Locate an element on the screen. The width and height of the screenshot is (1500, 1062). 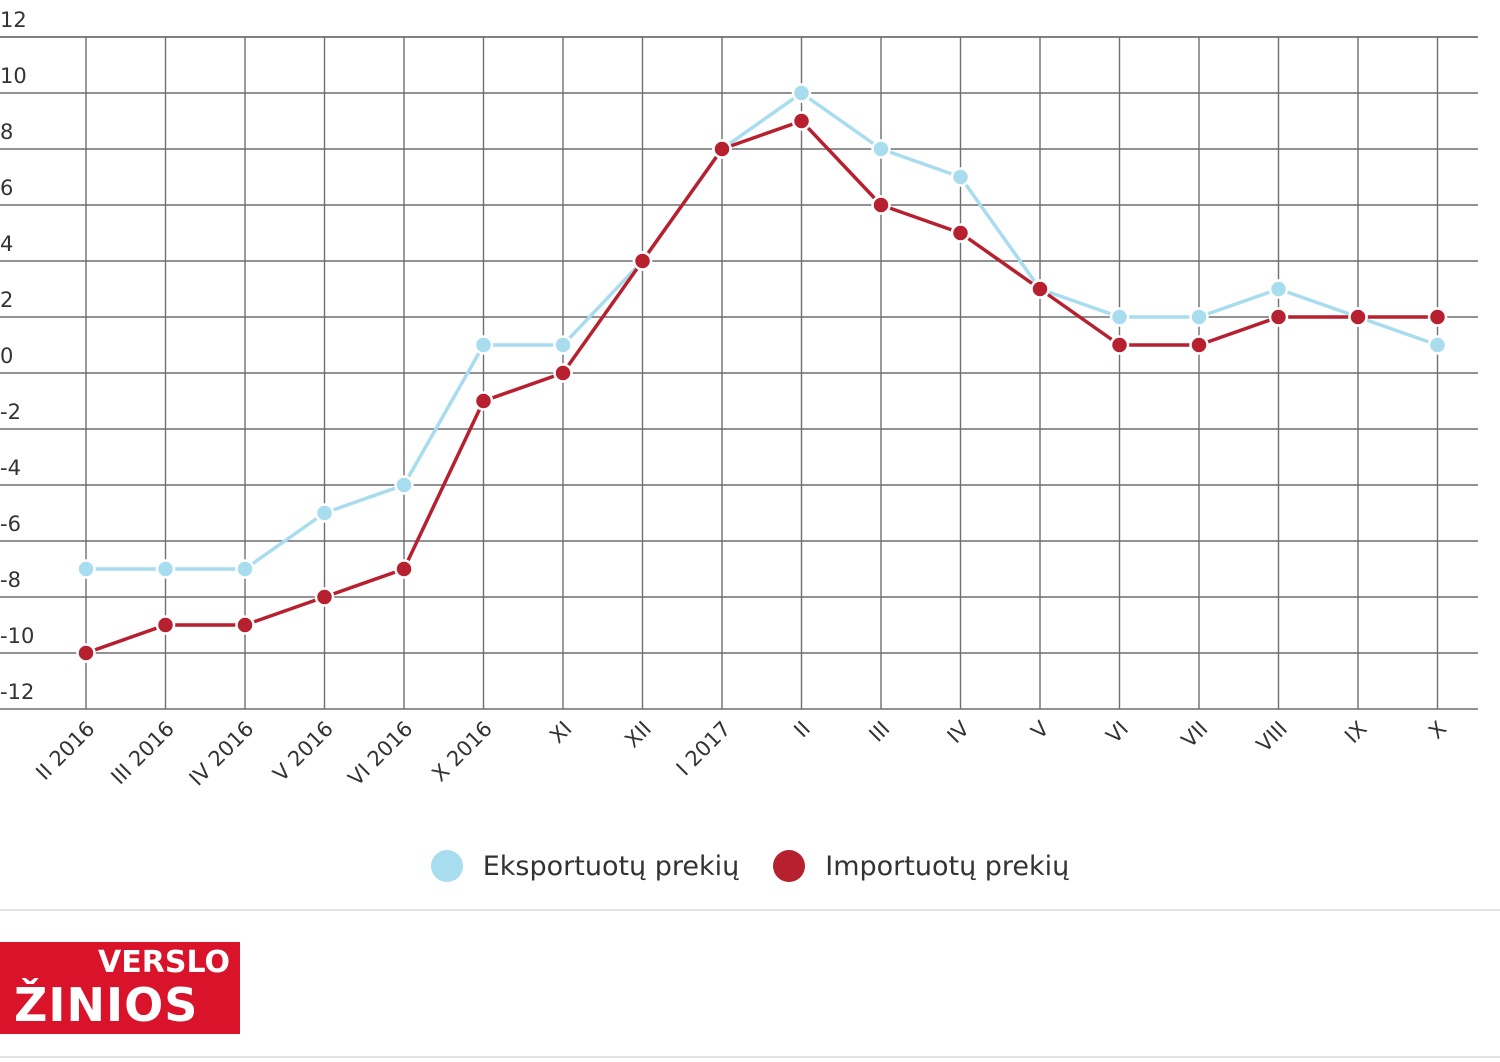
x-tick-label: V is located at coordinates (1040, 730).